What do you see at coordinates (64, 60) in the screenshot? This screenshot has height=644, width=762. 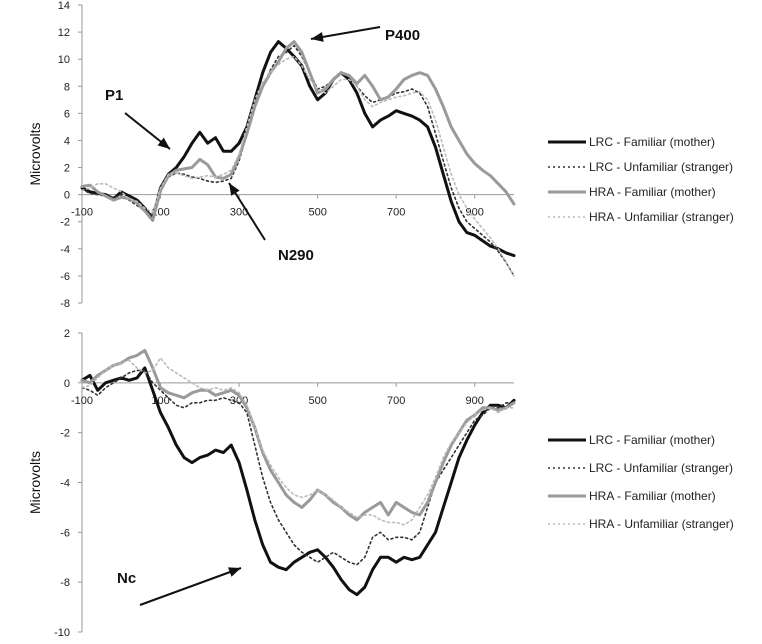 I see `y-tick-label: 10` at bounding box center [64, 60].